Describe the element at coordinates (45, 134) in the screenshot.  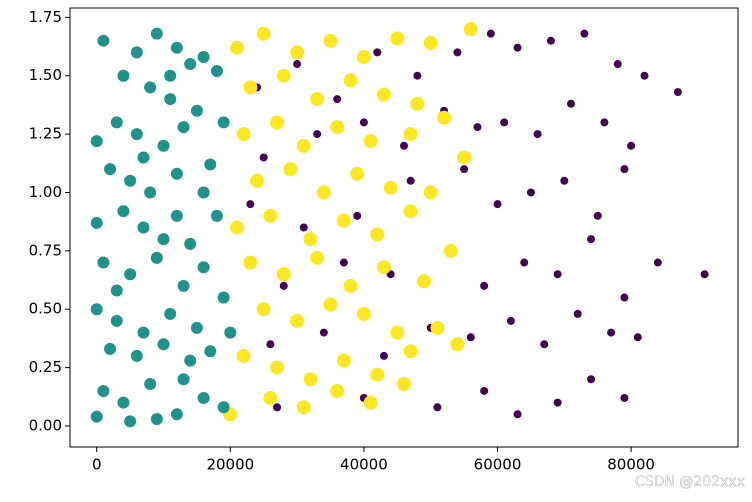
I see `y-tick-label: 1.25` at that location.